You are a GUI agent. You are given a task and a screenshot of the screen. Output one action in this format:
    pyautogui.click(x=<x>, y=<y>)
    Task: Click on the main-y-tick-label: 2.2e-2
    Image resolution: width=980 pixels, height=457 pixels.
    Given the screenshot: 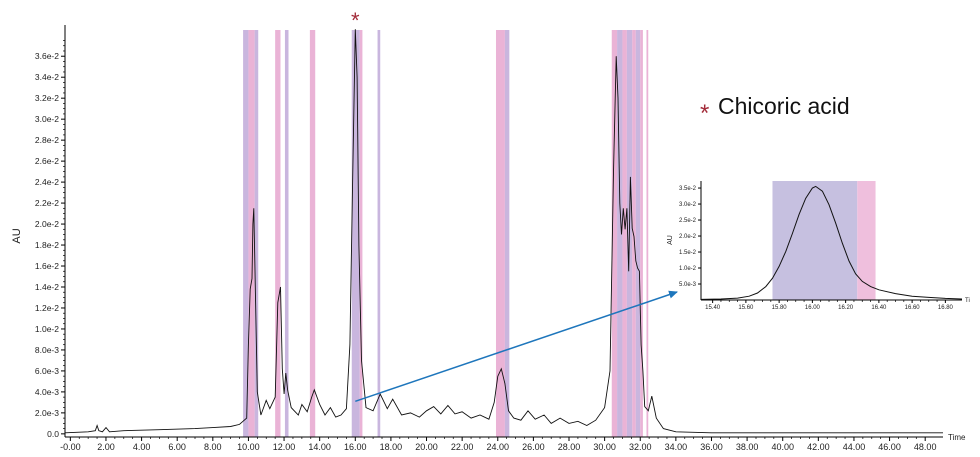 What is the action you would take?
    pyautogui.click(x=47, y=203)
    